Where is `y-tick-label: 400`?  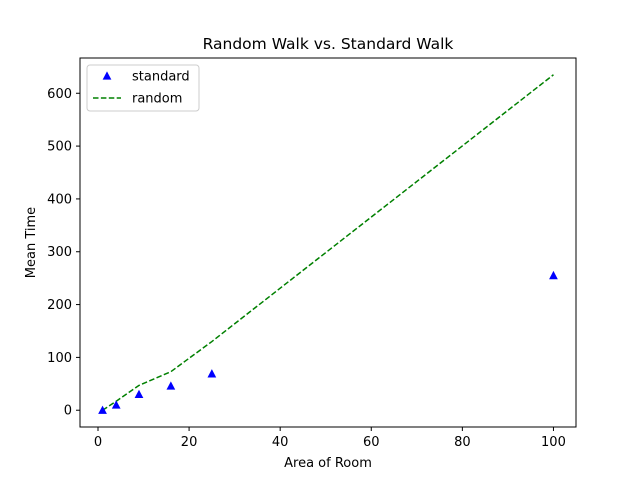
y-tick-label: 400 is located at coordinates (59, 199).